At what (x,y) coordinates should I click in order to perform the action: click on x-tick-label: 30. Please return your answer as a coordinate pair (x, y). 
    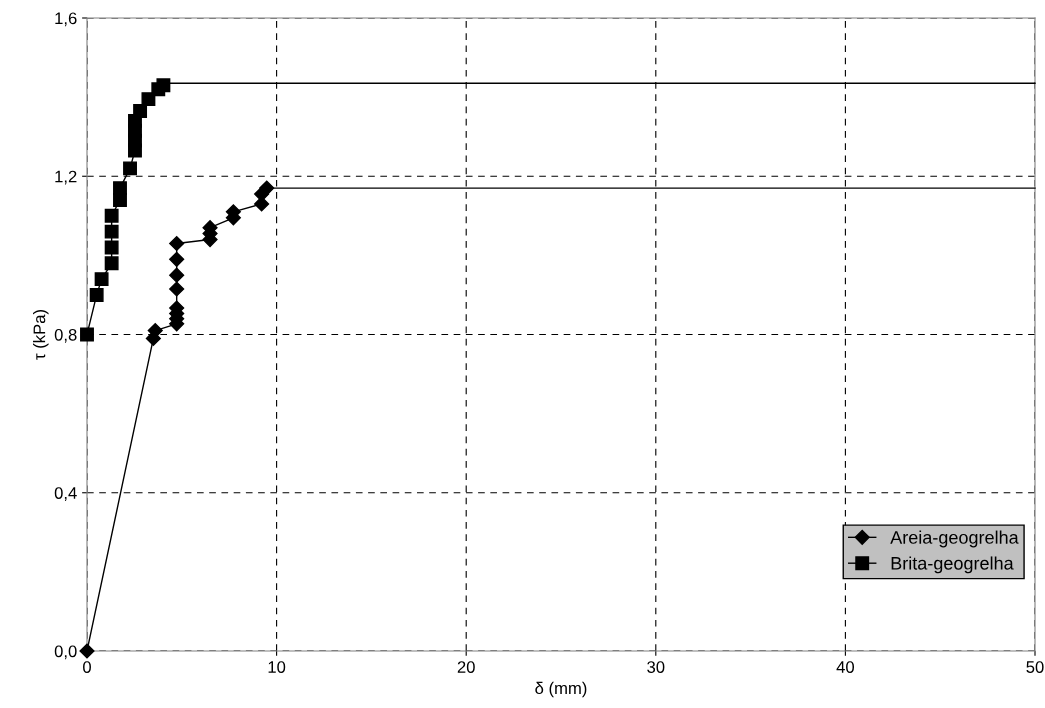
    Looking at the image, I should click on (656, 667).